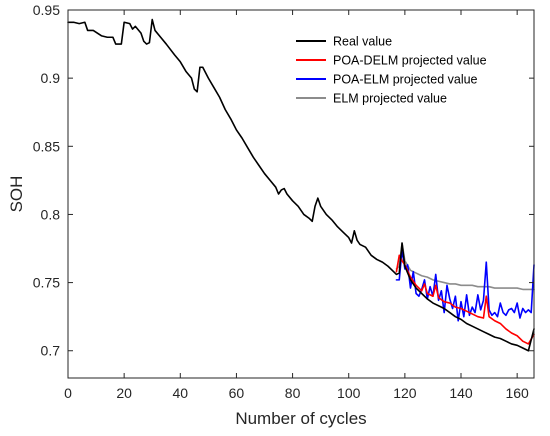 This screenshot has height=436, width=550. Describe the element at coordinates (300, 418) in the screenshot. I see `x-axis-title: Number of cycles` at that location.